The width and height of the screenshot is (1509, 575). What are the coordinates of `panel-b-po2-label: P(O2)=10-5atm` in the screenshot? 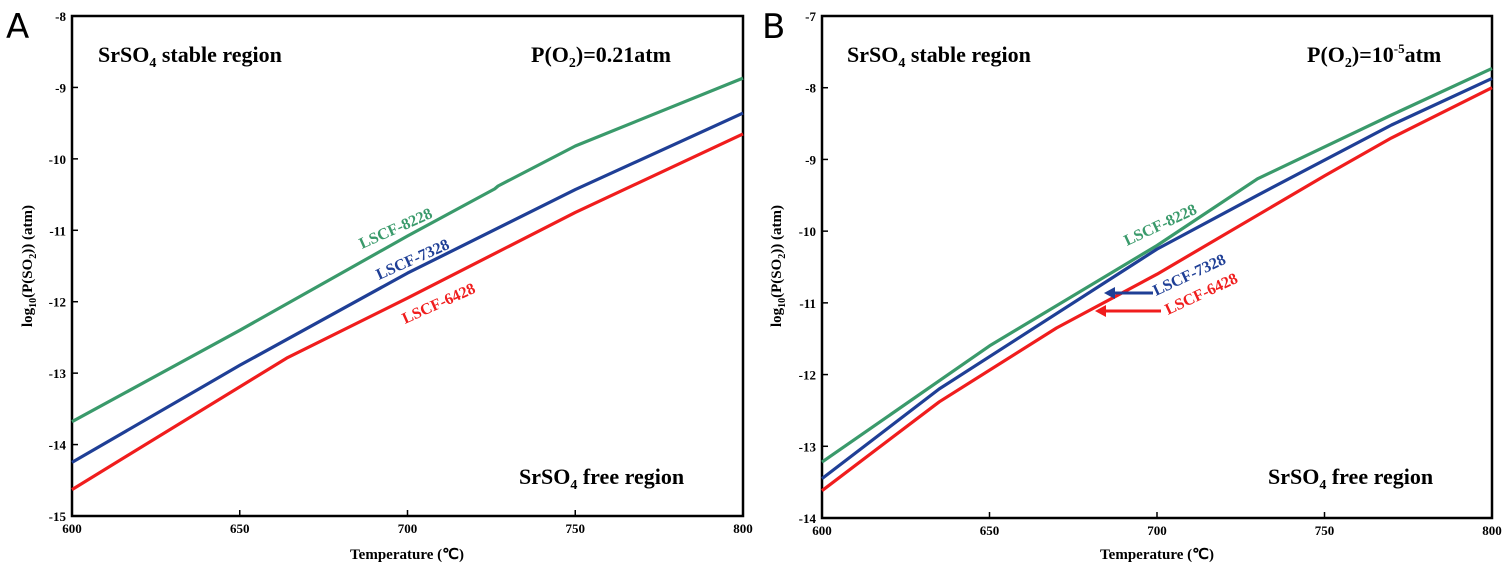 It's located at (1374, 56).